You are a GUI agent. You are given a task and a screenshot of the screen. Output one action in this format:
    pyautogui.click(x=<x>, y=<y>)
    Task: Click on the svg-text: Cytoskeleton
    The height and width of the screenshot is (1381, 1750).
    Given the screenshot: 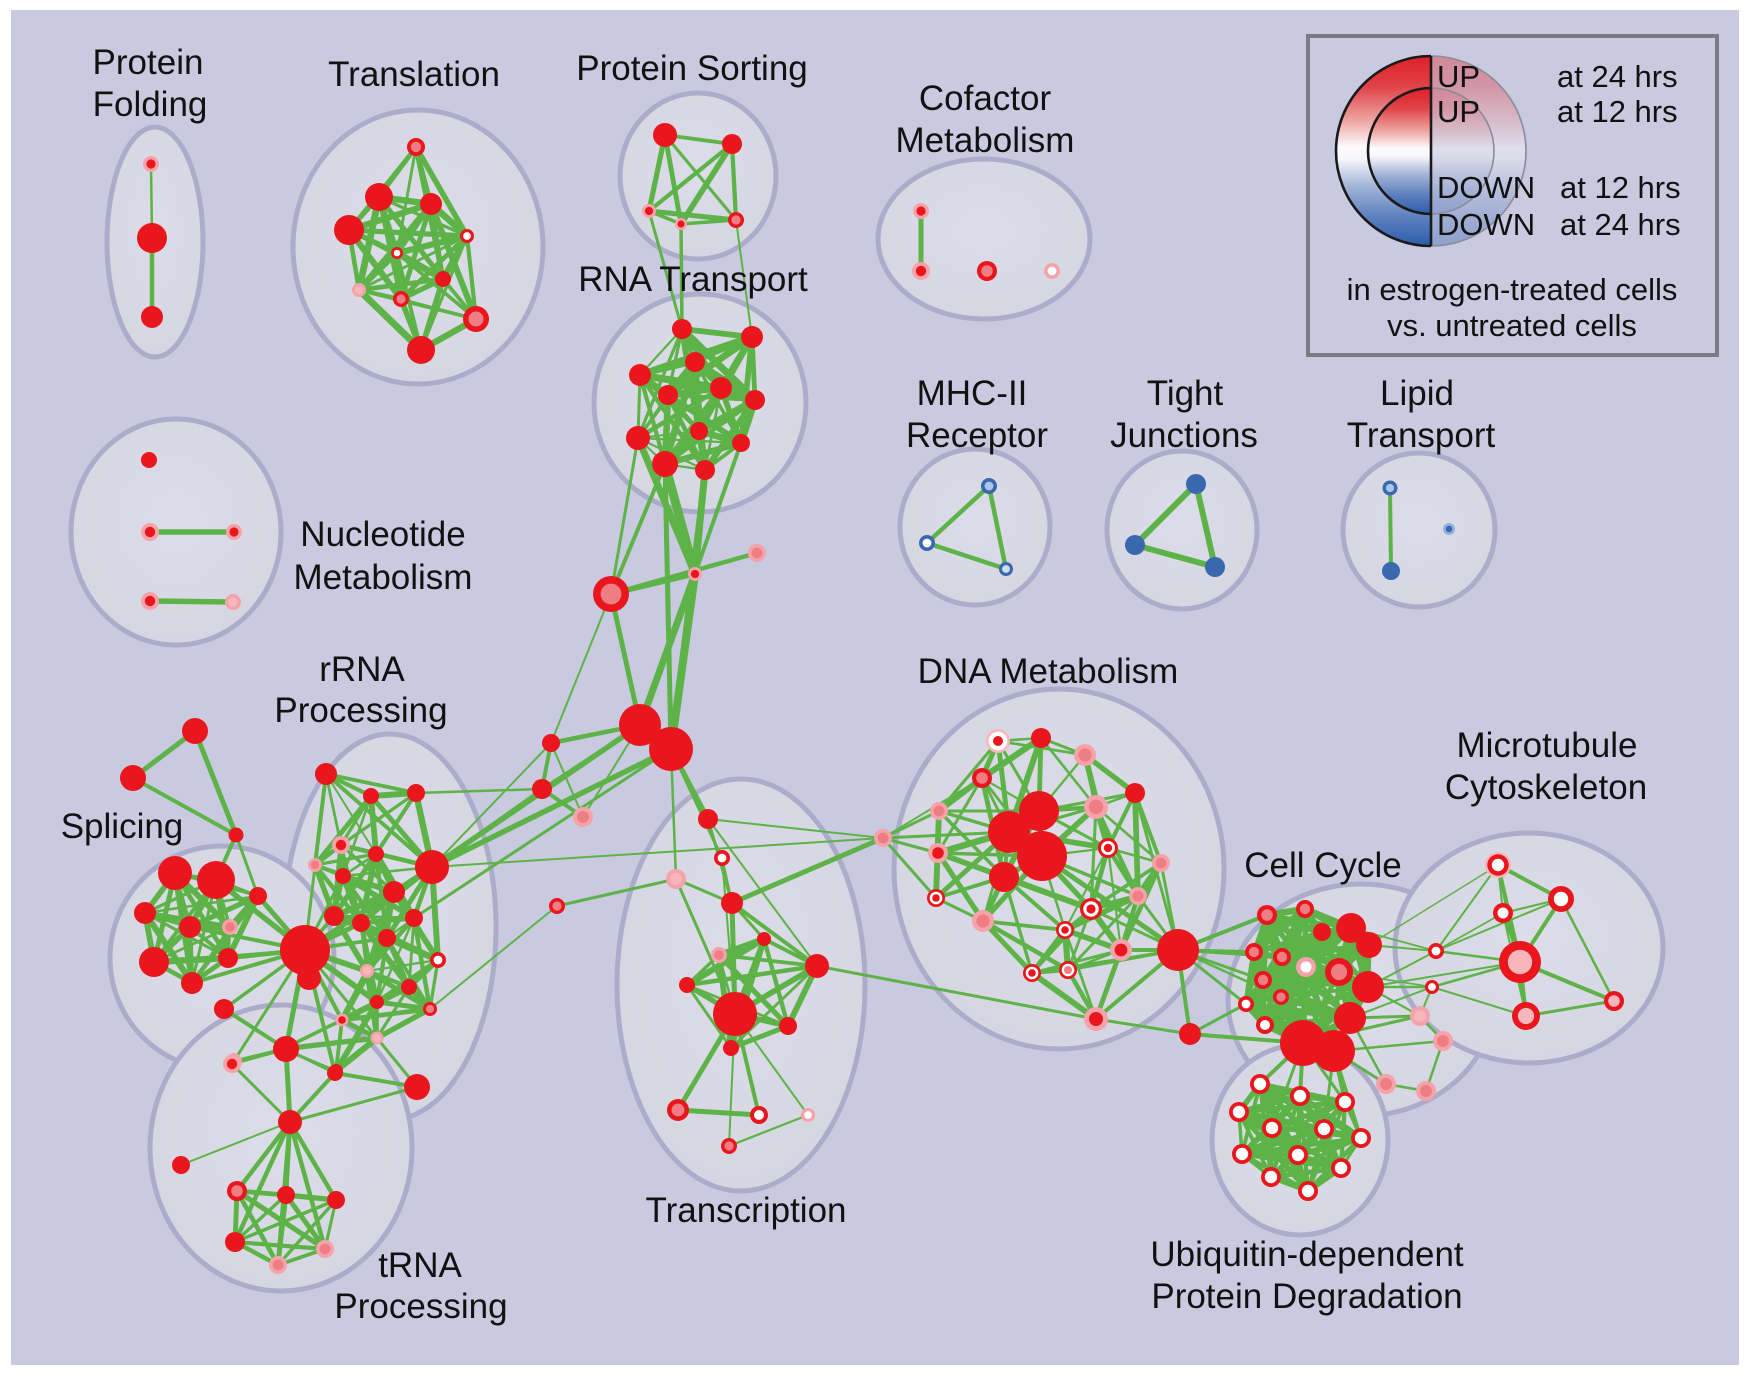 What is the action you would take?
    pyautogui.click(x=1546, y=787)
    